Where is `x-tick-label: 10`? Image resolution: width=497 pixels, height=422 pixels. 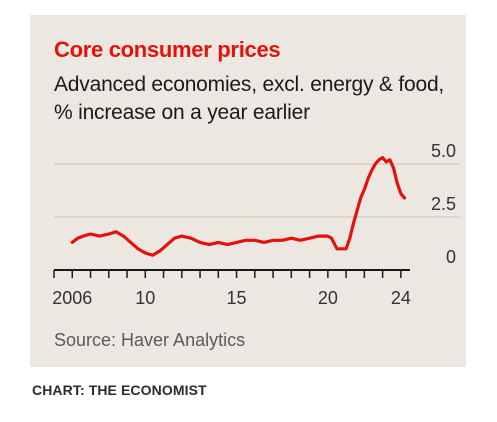
x-tick-label: 10 is located at coordinates (145, 298).